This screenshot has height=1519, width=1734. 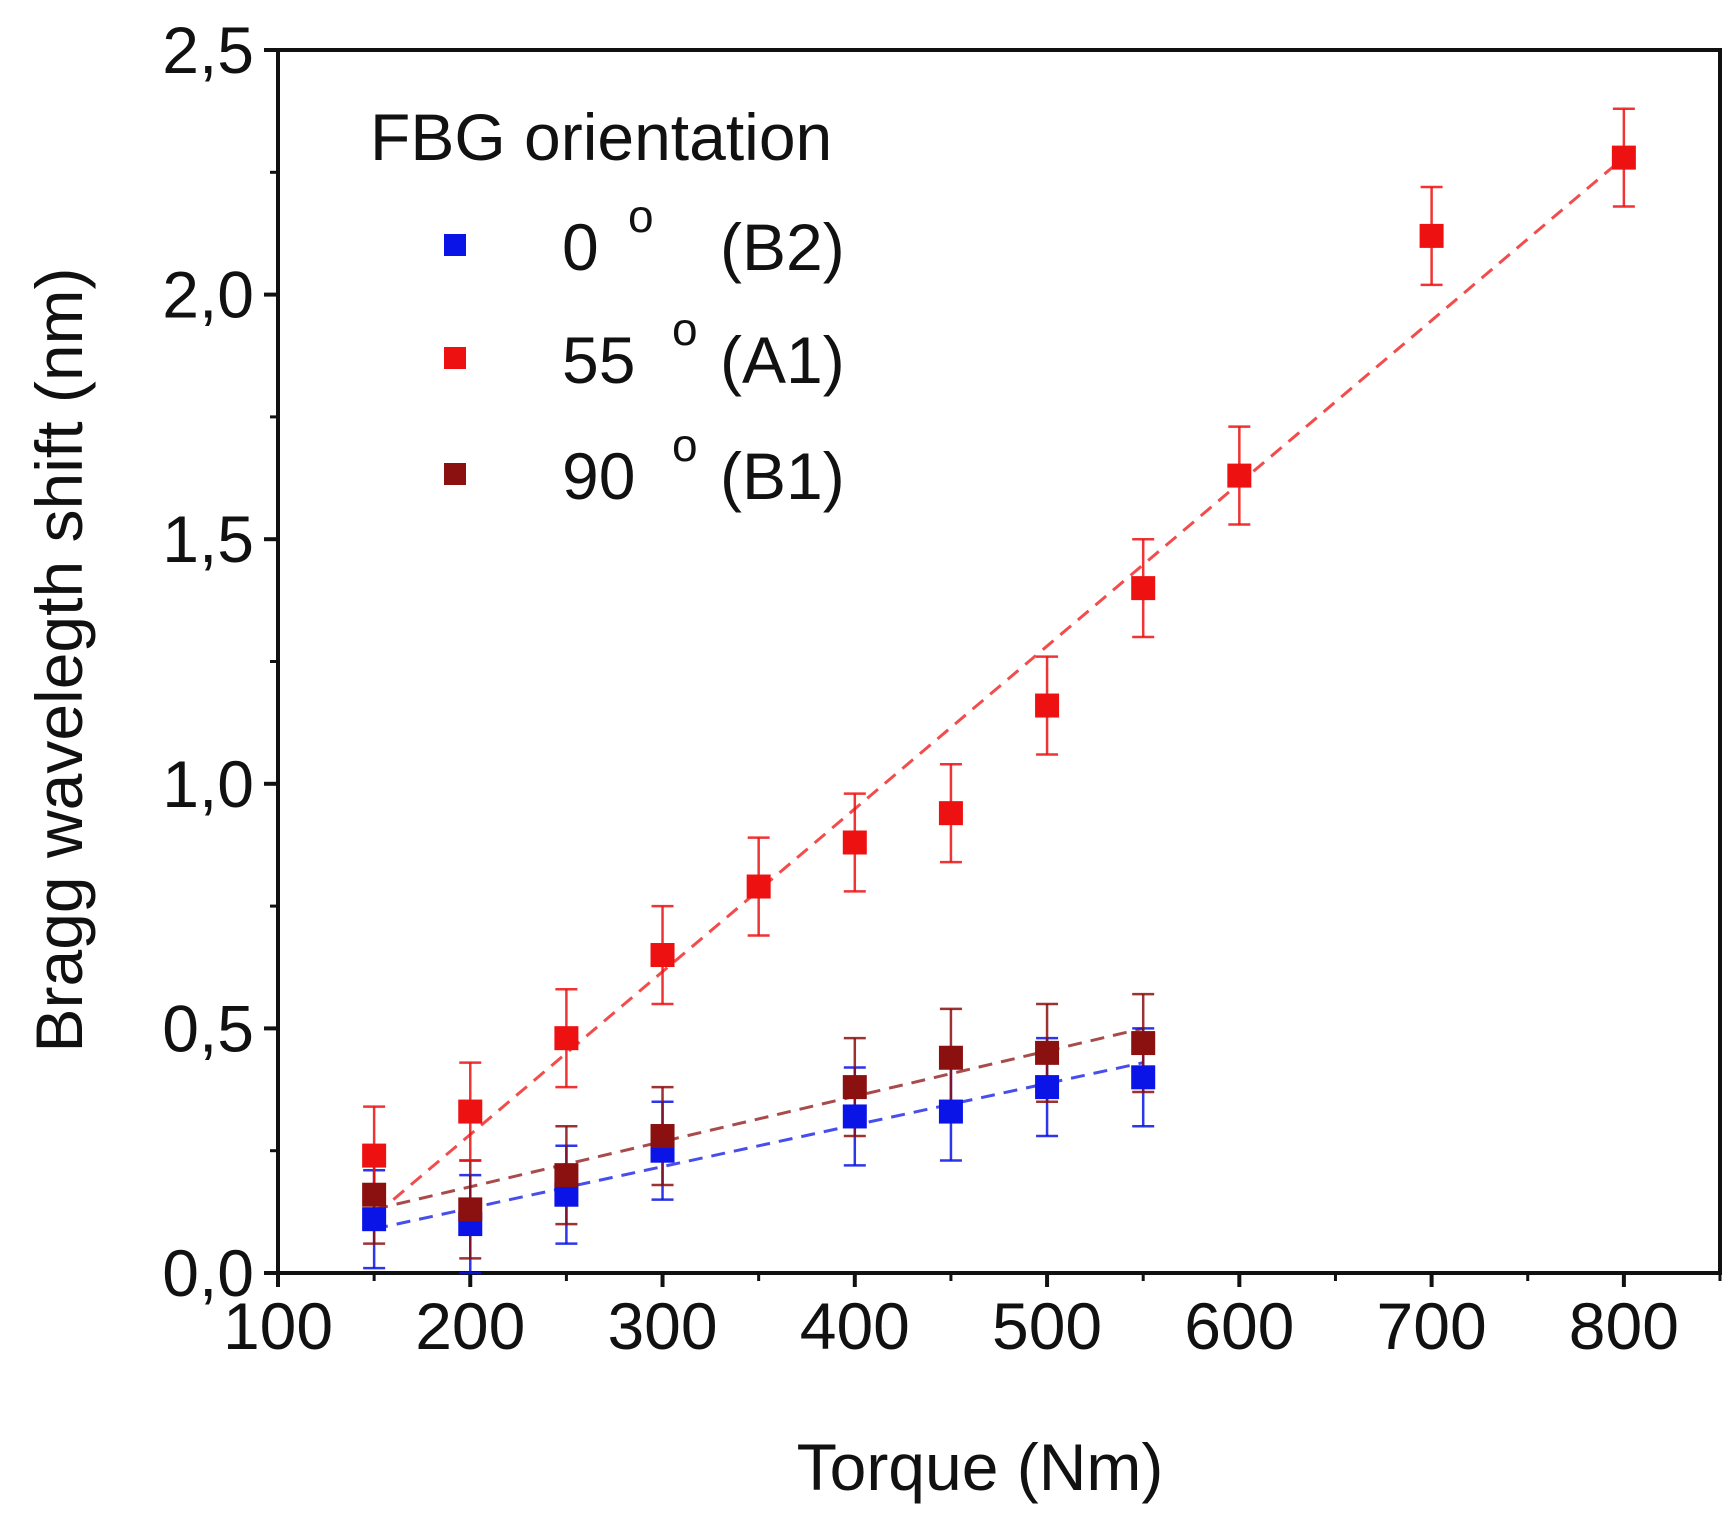 What do you see at coordinates (59, 659) in the screenshot?
I see `y-axis-title: Bragg wavelegth shift (nm)` at bounding box center [59, 659].